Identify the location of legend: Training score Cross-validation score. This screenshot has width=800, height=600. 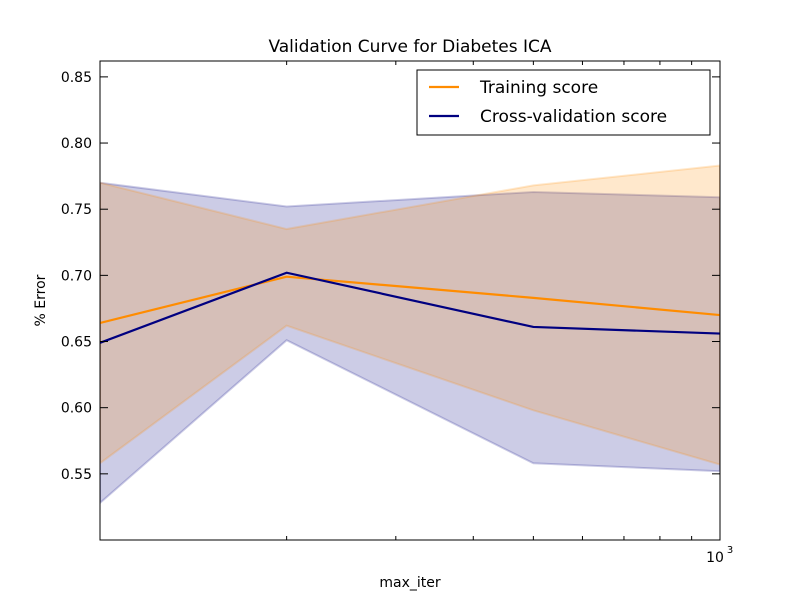
(563, 102).